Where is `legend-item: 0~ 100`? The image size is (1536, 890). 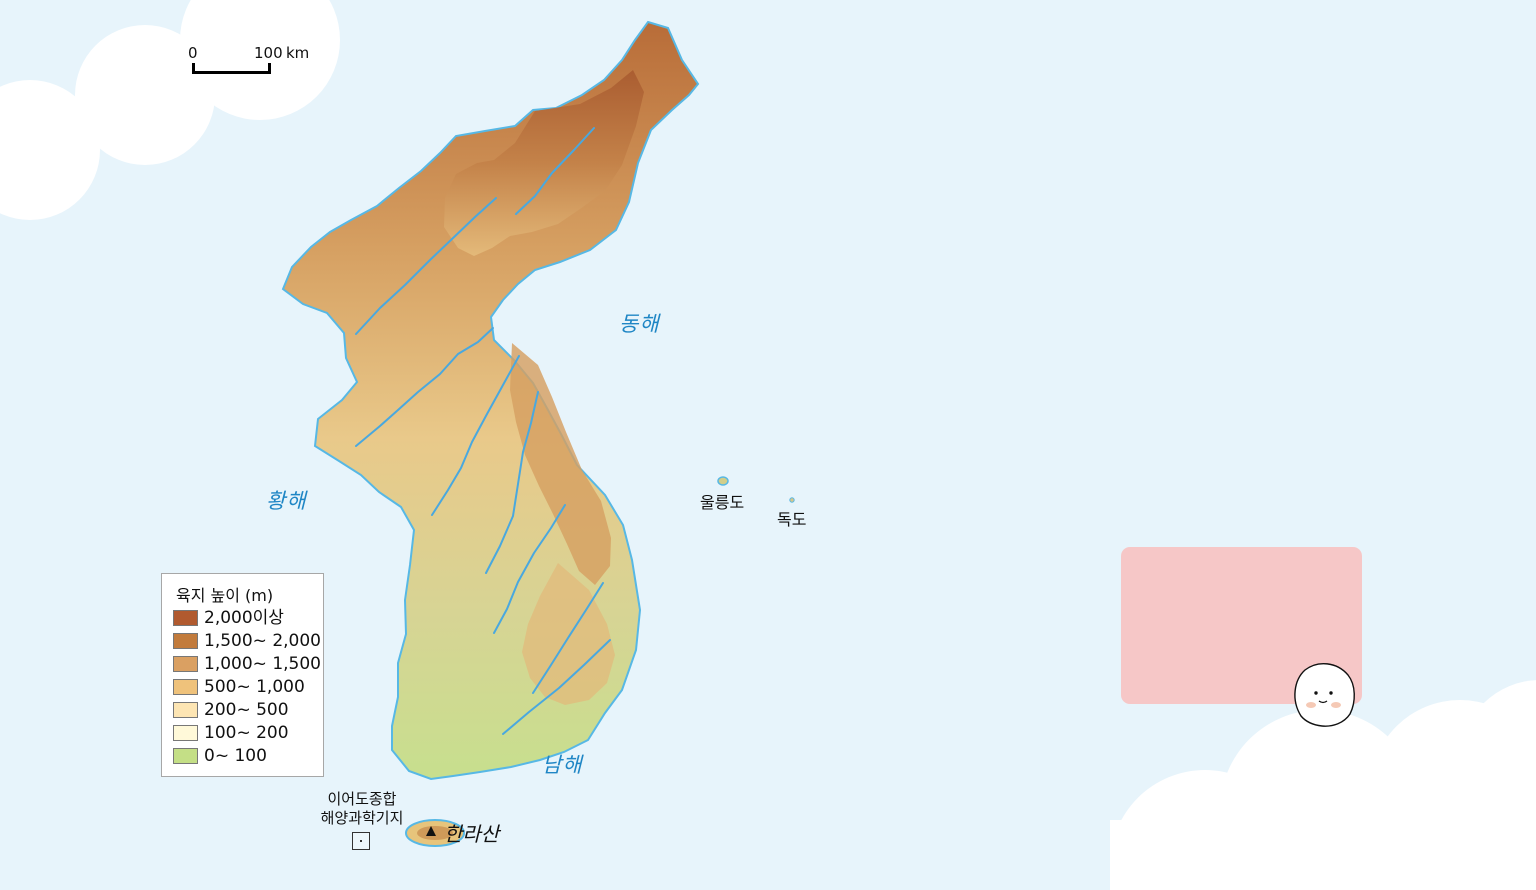 legend-item: 0~ 100 is located at coordinates (220, 756).